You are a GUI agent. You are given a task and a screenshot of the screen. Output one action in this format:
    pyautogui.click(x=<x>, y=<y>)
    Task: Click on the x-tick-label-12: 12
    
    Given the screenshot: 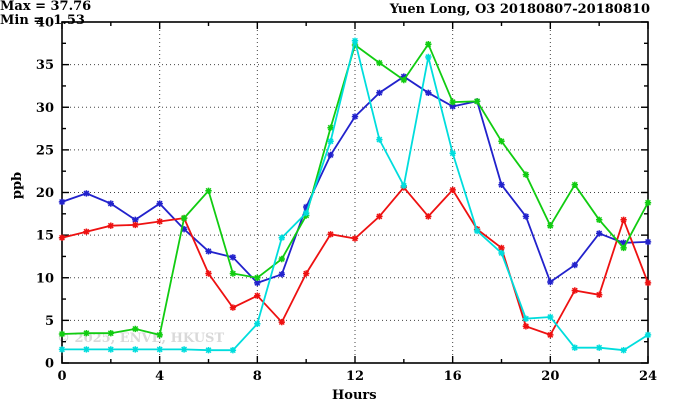 What is the action you would take?
    pyautogui.click(x=355, y=376)
    